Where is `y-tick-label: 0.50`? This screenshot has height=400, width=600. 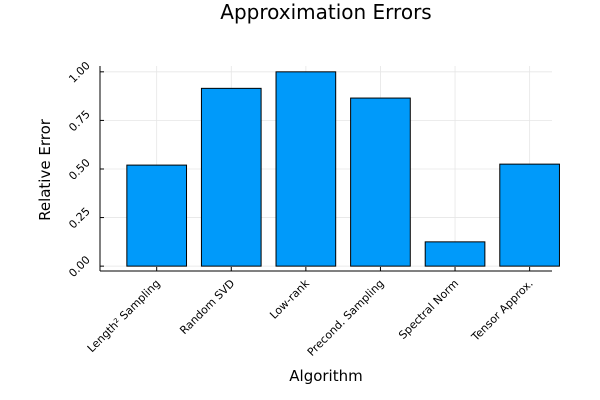
y-tick-label: 0.50 is located at coordinates (79, 169).